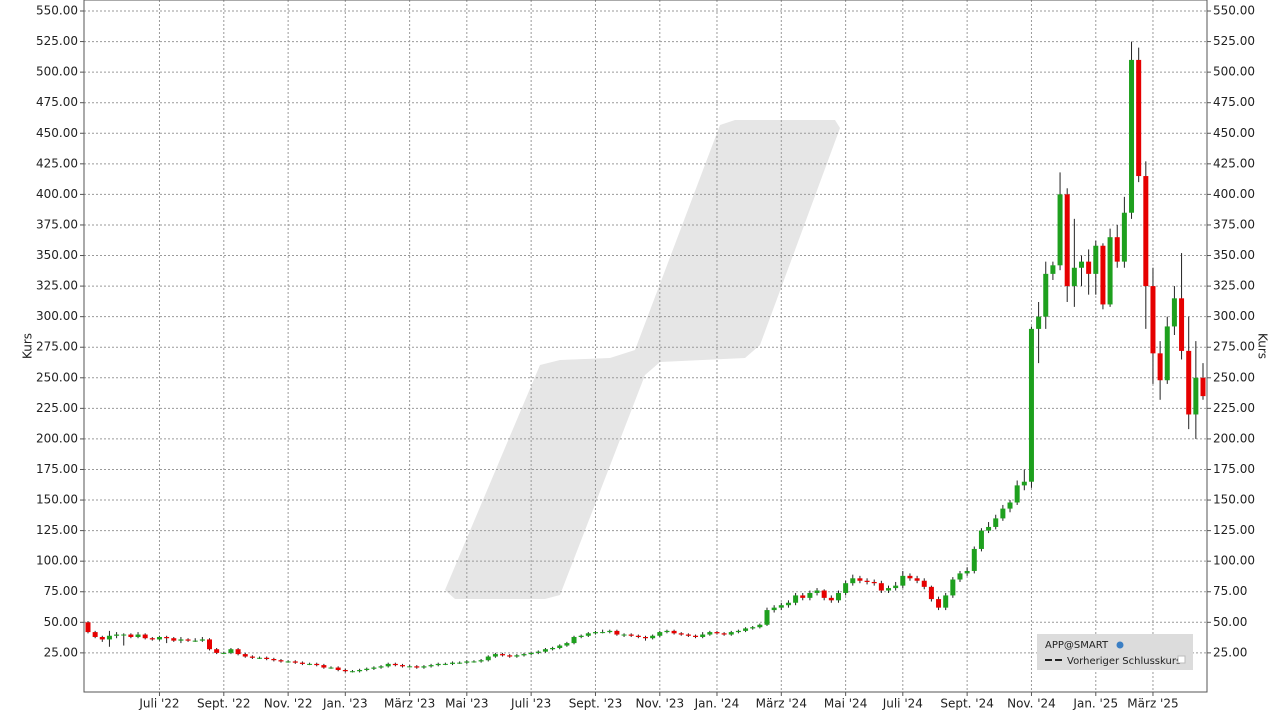  Describe the element at coordinates (1234, 500) in the screenshot. I see `y2-tick-label: 150.00` at that location.